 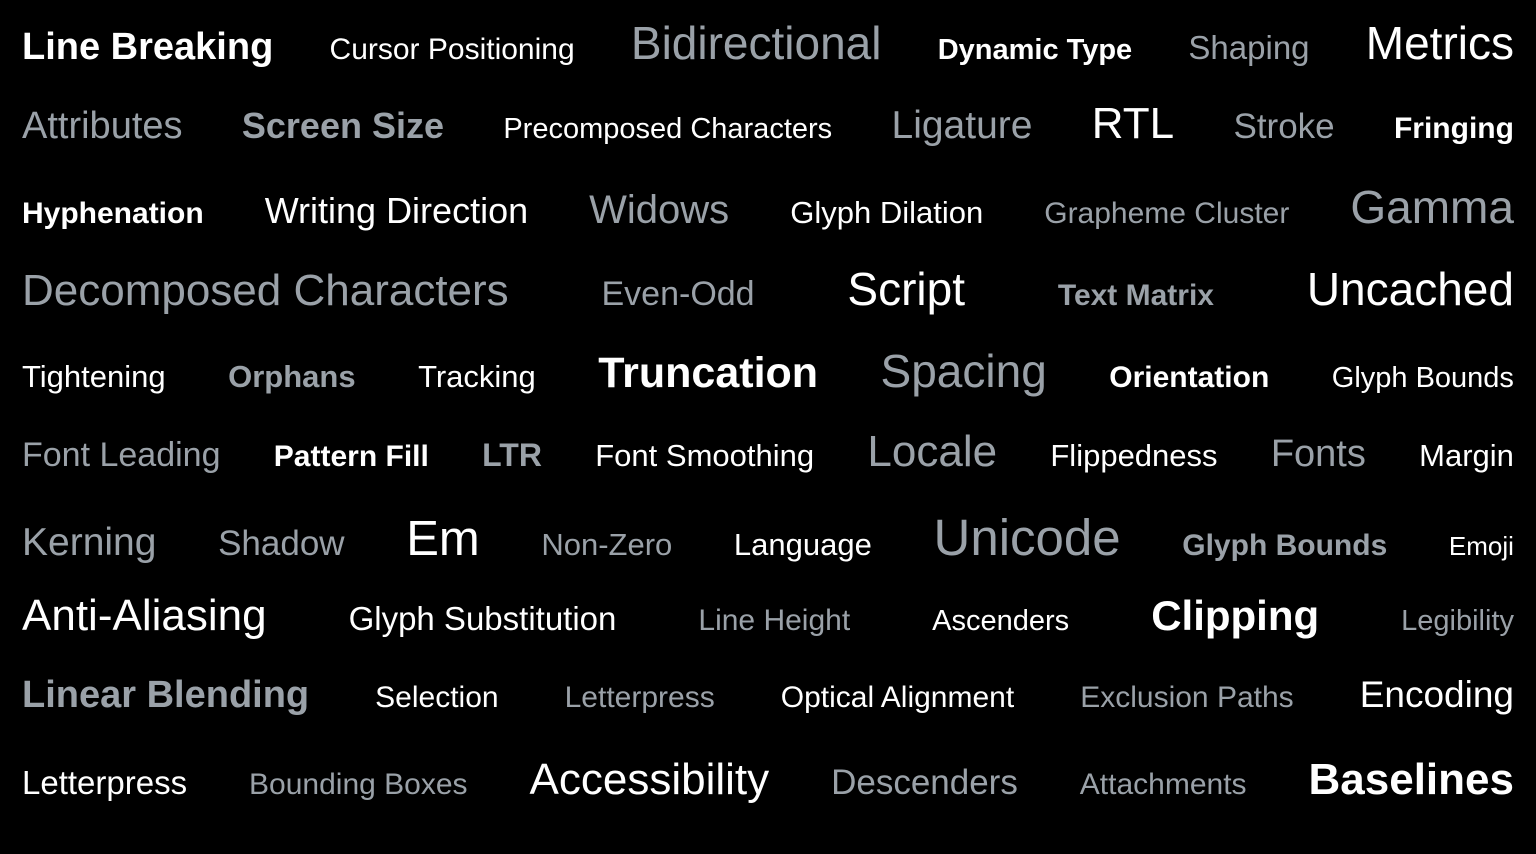 What do you see at coordinates (437, 697) in the screenshot?
I see `word-selection: Selection` at bounding box center [437, 697].